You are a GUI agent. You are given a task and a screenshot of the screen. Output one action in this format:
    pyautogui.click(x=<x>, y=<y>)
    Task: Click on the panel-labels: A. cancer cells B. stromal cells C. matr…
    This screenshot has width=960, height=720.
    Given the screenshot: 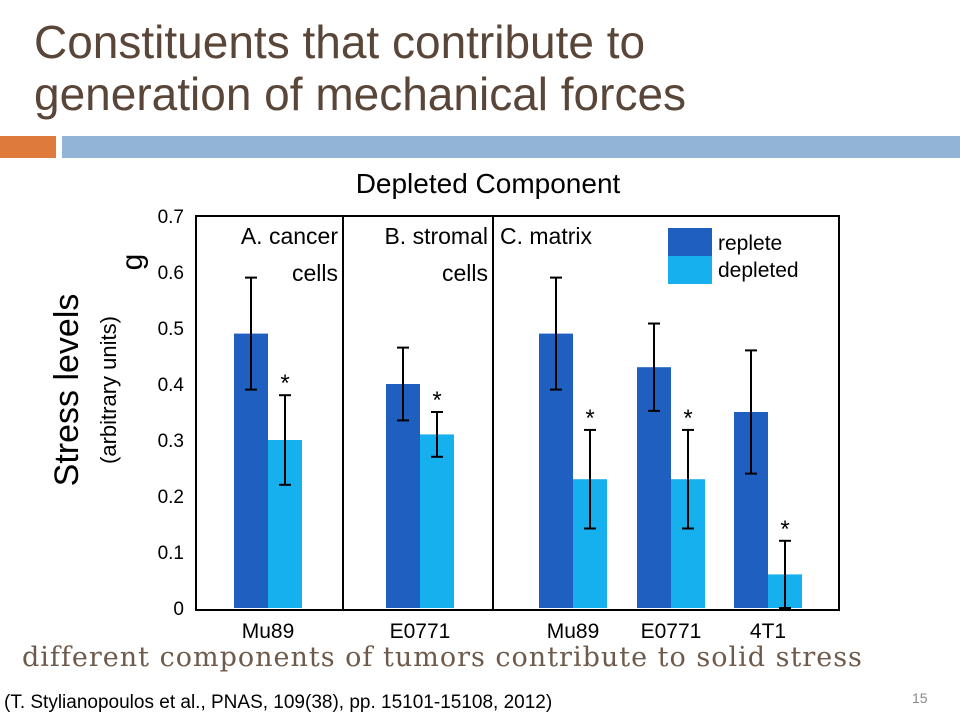 What is the action you would take?
    pyautogui.click(x=417, y=254)
    